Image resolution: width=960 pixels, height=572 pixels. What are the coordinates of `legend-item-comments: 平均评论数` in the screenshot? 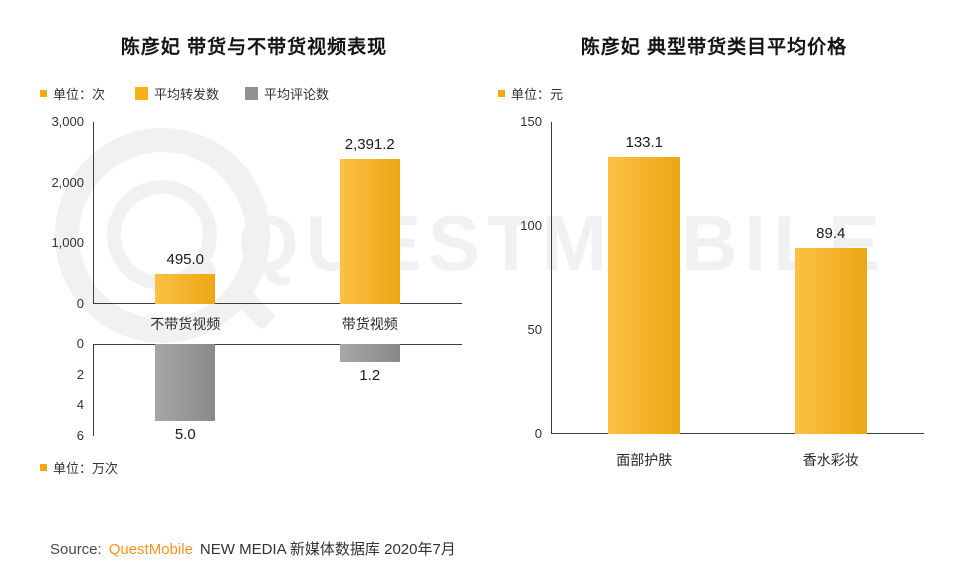 It's located at (287, 93).